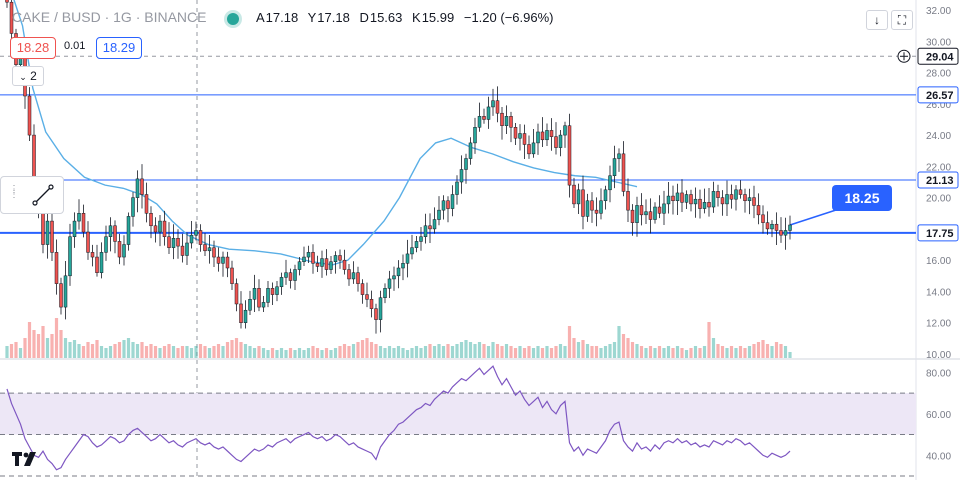  I want to click on trend-line-tool-icon, so click(43, 195).